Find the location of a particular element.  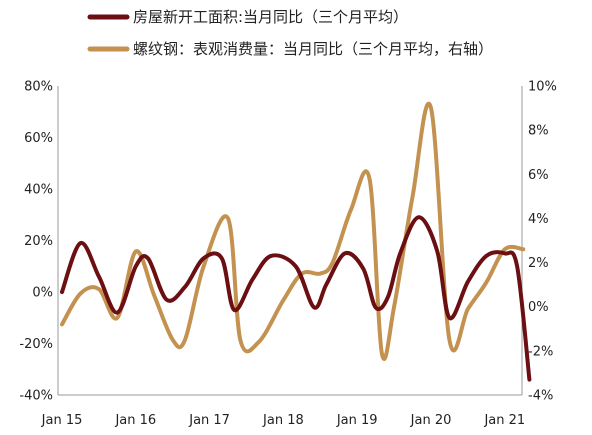

legend-label-rebar: 螺纹钢：表观消费量：当月同比（三个月平均，右轴） is located at coordinates (313, 49).